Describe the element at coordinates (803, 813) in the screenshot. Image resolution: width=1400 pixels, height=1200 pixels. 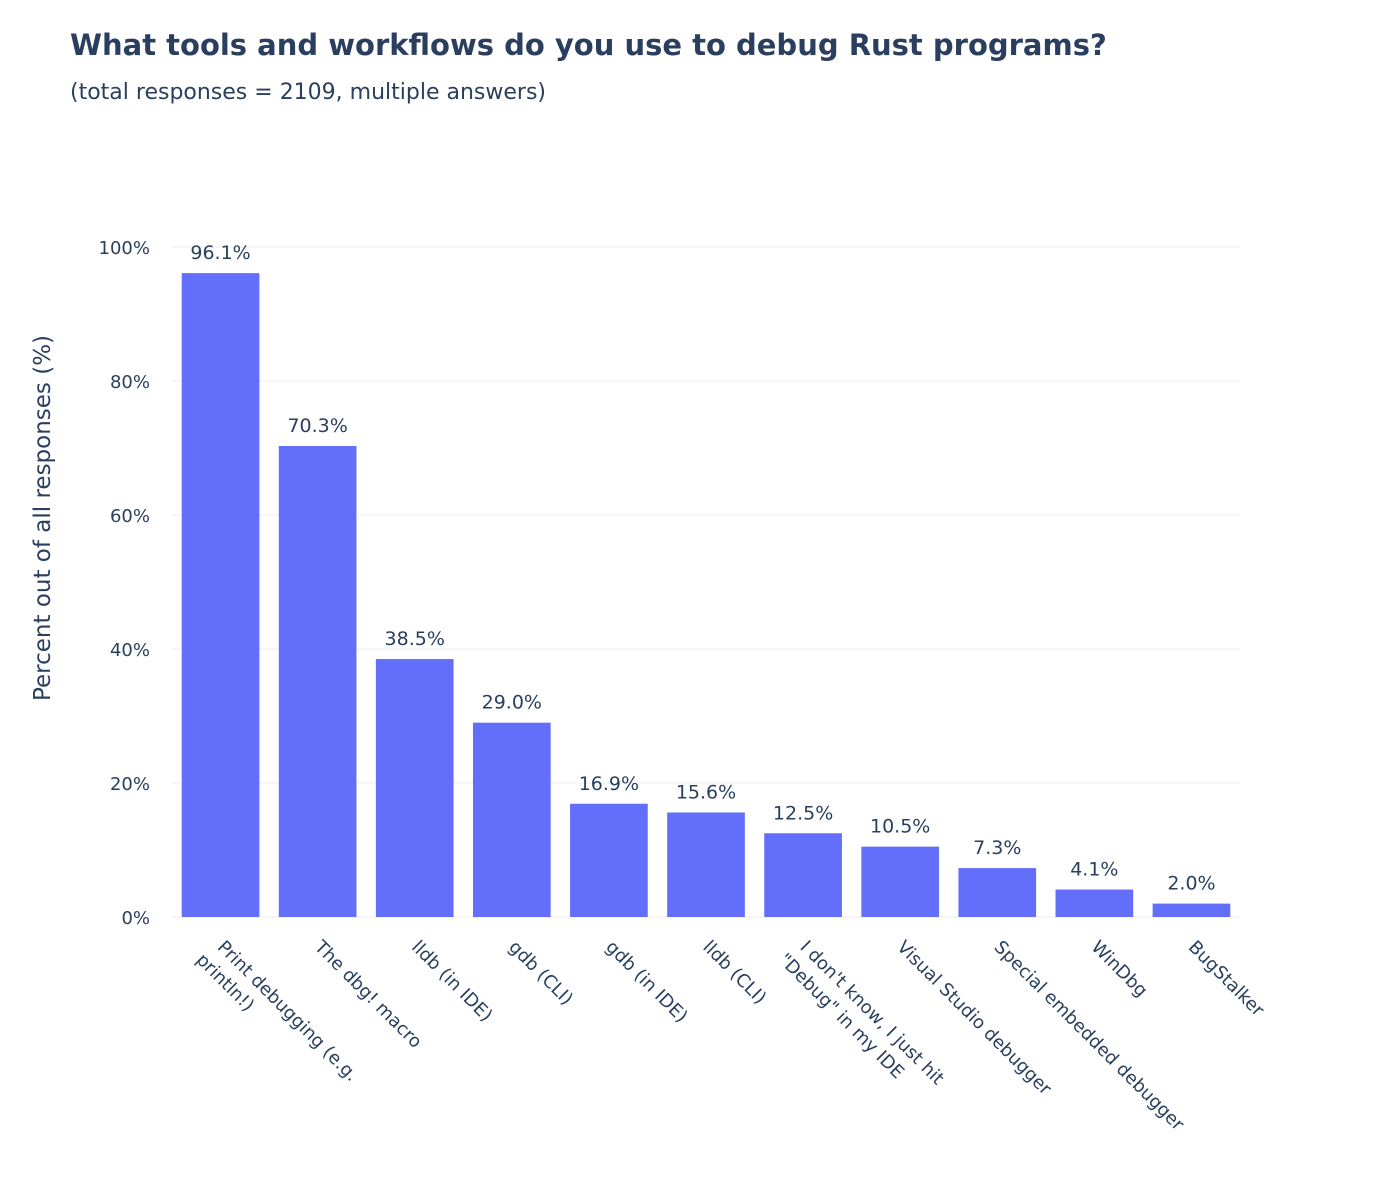
I see `bar-value-label: 12.5%` at that location.